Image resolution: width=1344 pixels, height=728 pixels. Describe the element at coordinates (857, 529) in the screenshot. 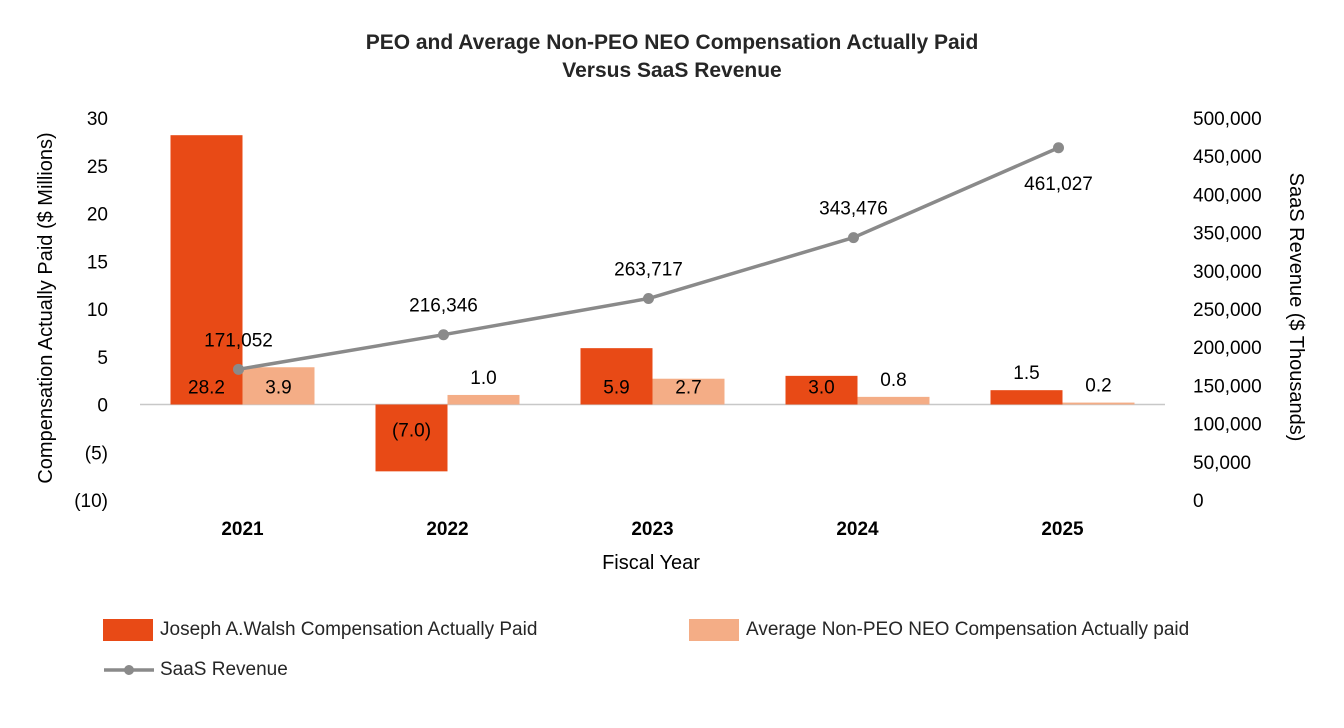

I see `category-label: 2024` at that location.